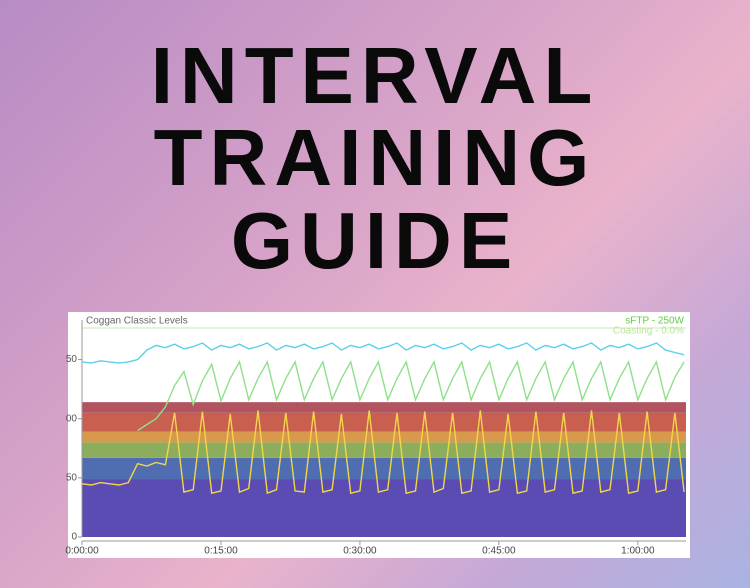 The width and height of the screenshot is (750, 588). I want to click on x-tick-label: 0:30:00, so click(360, 551).